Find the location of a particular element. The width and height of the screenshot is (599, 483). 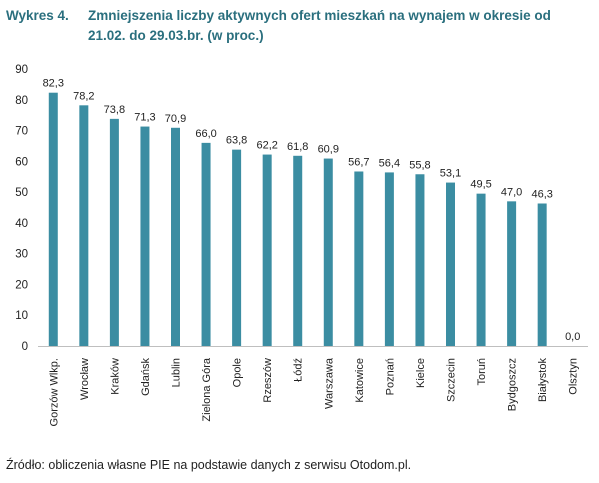

category-label: Szczecin is located at coordinates (452, 380).